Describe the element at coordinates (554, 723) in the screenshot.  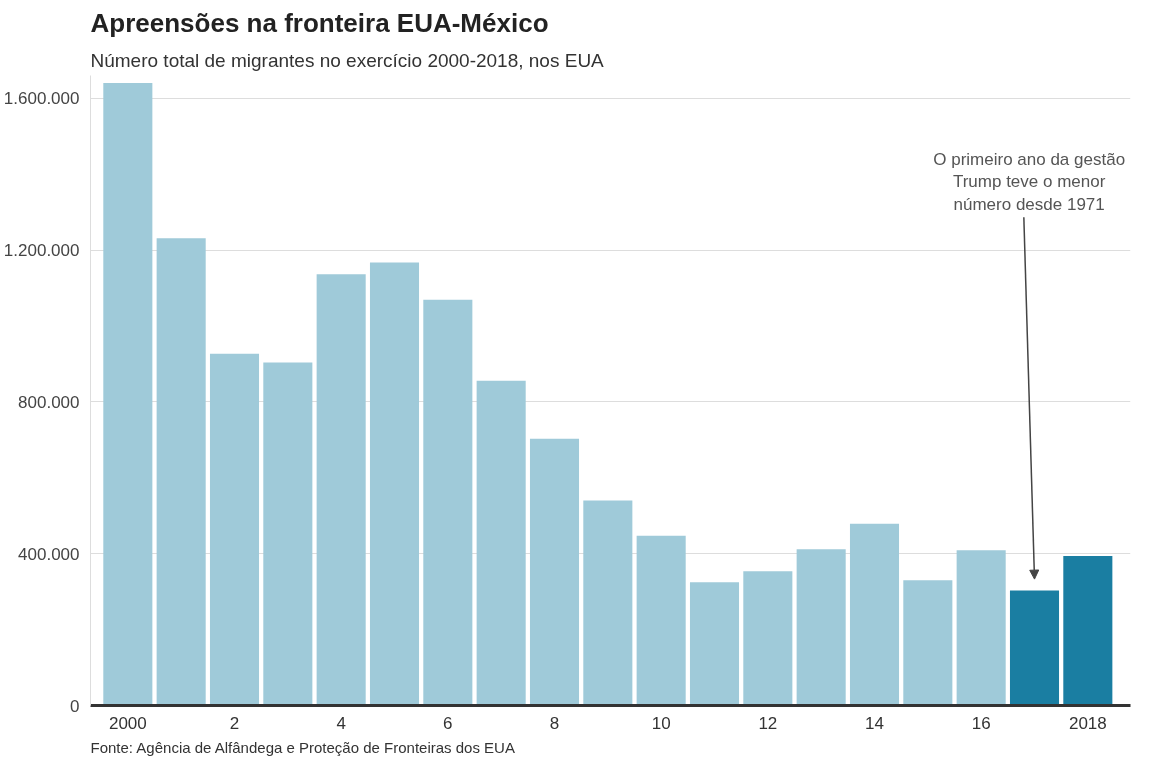
I see `x-tick-label: 8` at that location.